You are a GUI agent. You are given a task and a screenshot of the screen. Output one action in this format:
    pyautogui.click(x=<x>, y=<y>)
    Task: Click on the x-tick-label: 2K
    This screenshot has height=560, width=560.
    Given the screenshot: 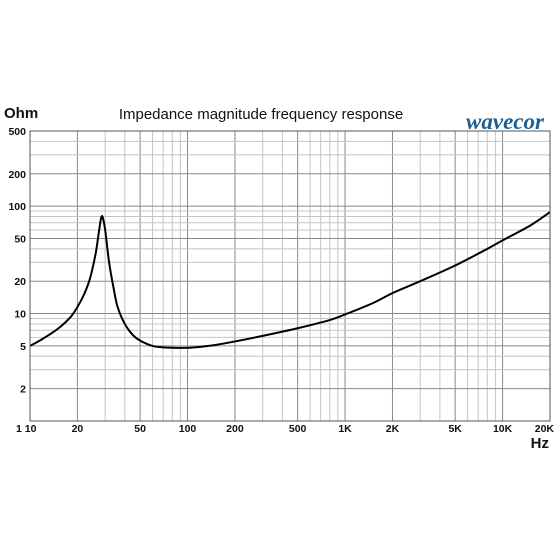 What is the action you would take?
    pyautogui.click(x=393, y=429)
    